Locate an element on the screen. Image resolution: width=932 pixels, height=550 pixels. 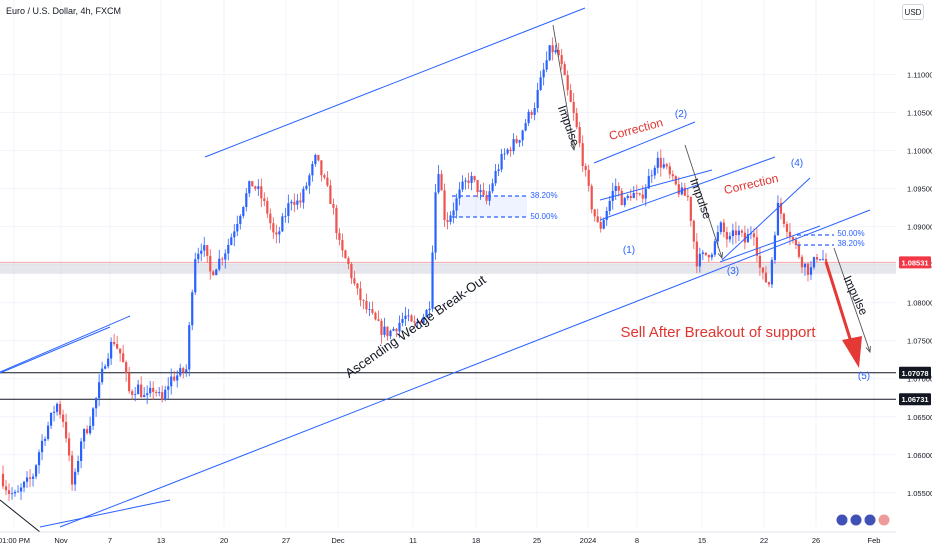
y-tick-label: 1.09000 is located at coordinates (919, 227).